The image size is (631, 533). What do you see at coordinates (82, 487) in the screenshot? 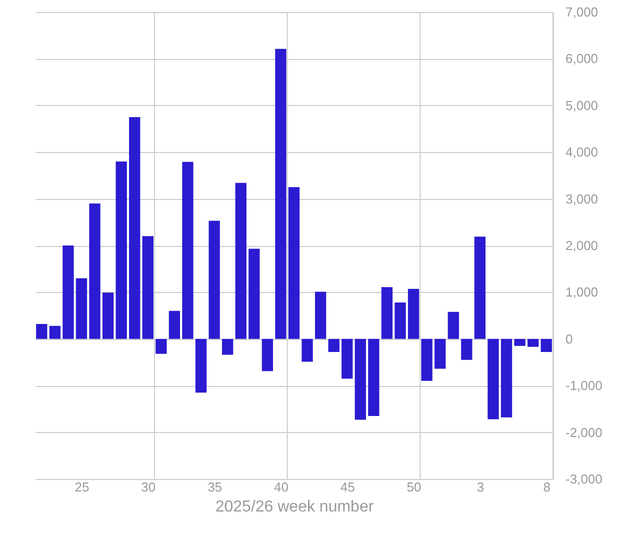
I see `x-tick-label: 25` at bounding box center [82, 487].